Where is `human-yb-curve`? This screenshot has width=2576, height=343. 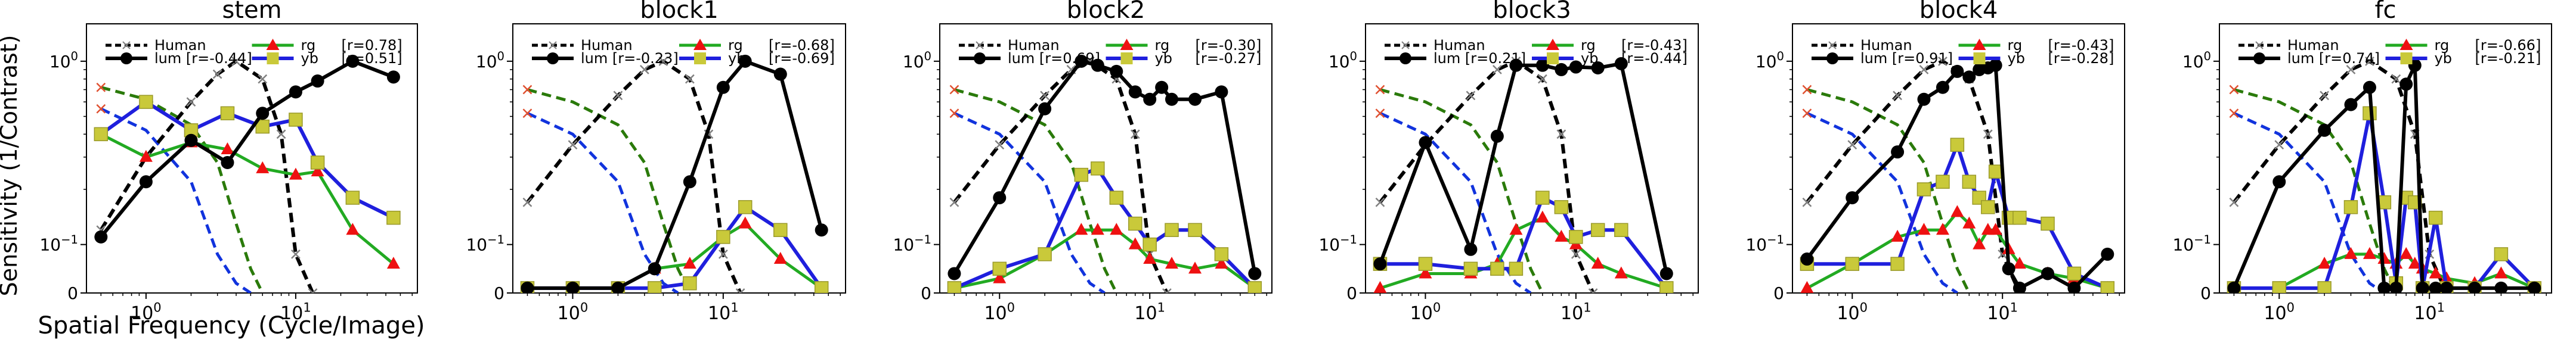
human-yb-curve is located at coordinates (1456, 202).